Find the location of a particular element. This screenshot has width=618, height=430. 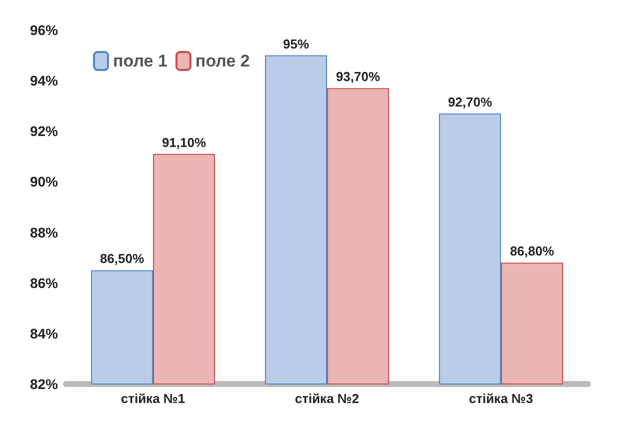

data-label: 95% is located at coordinates (296, 44).